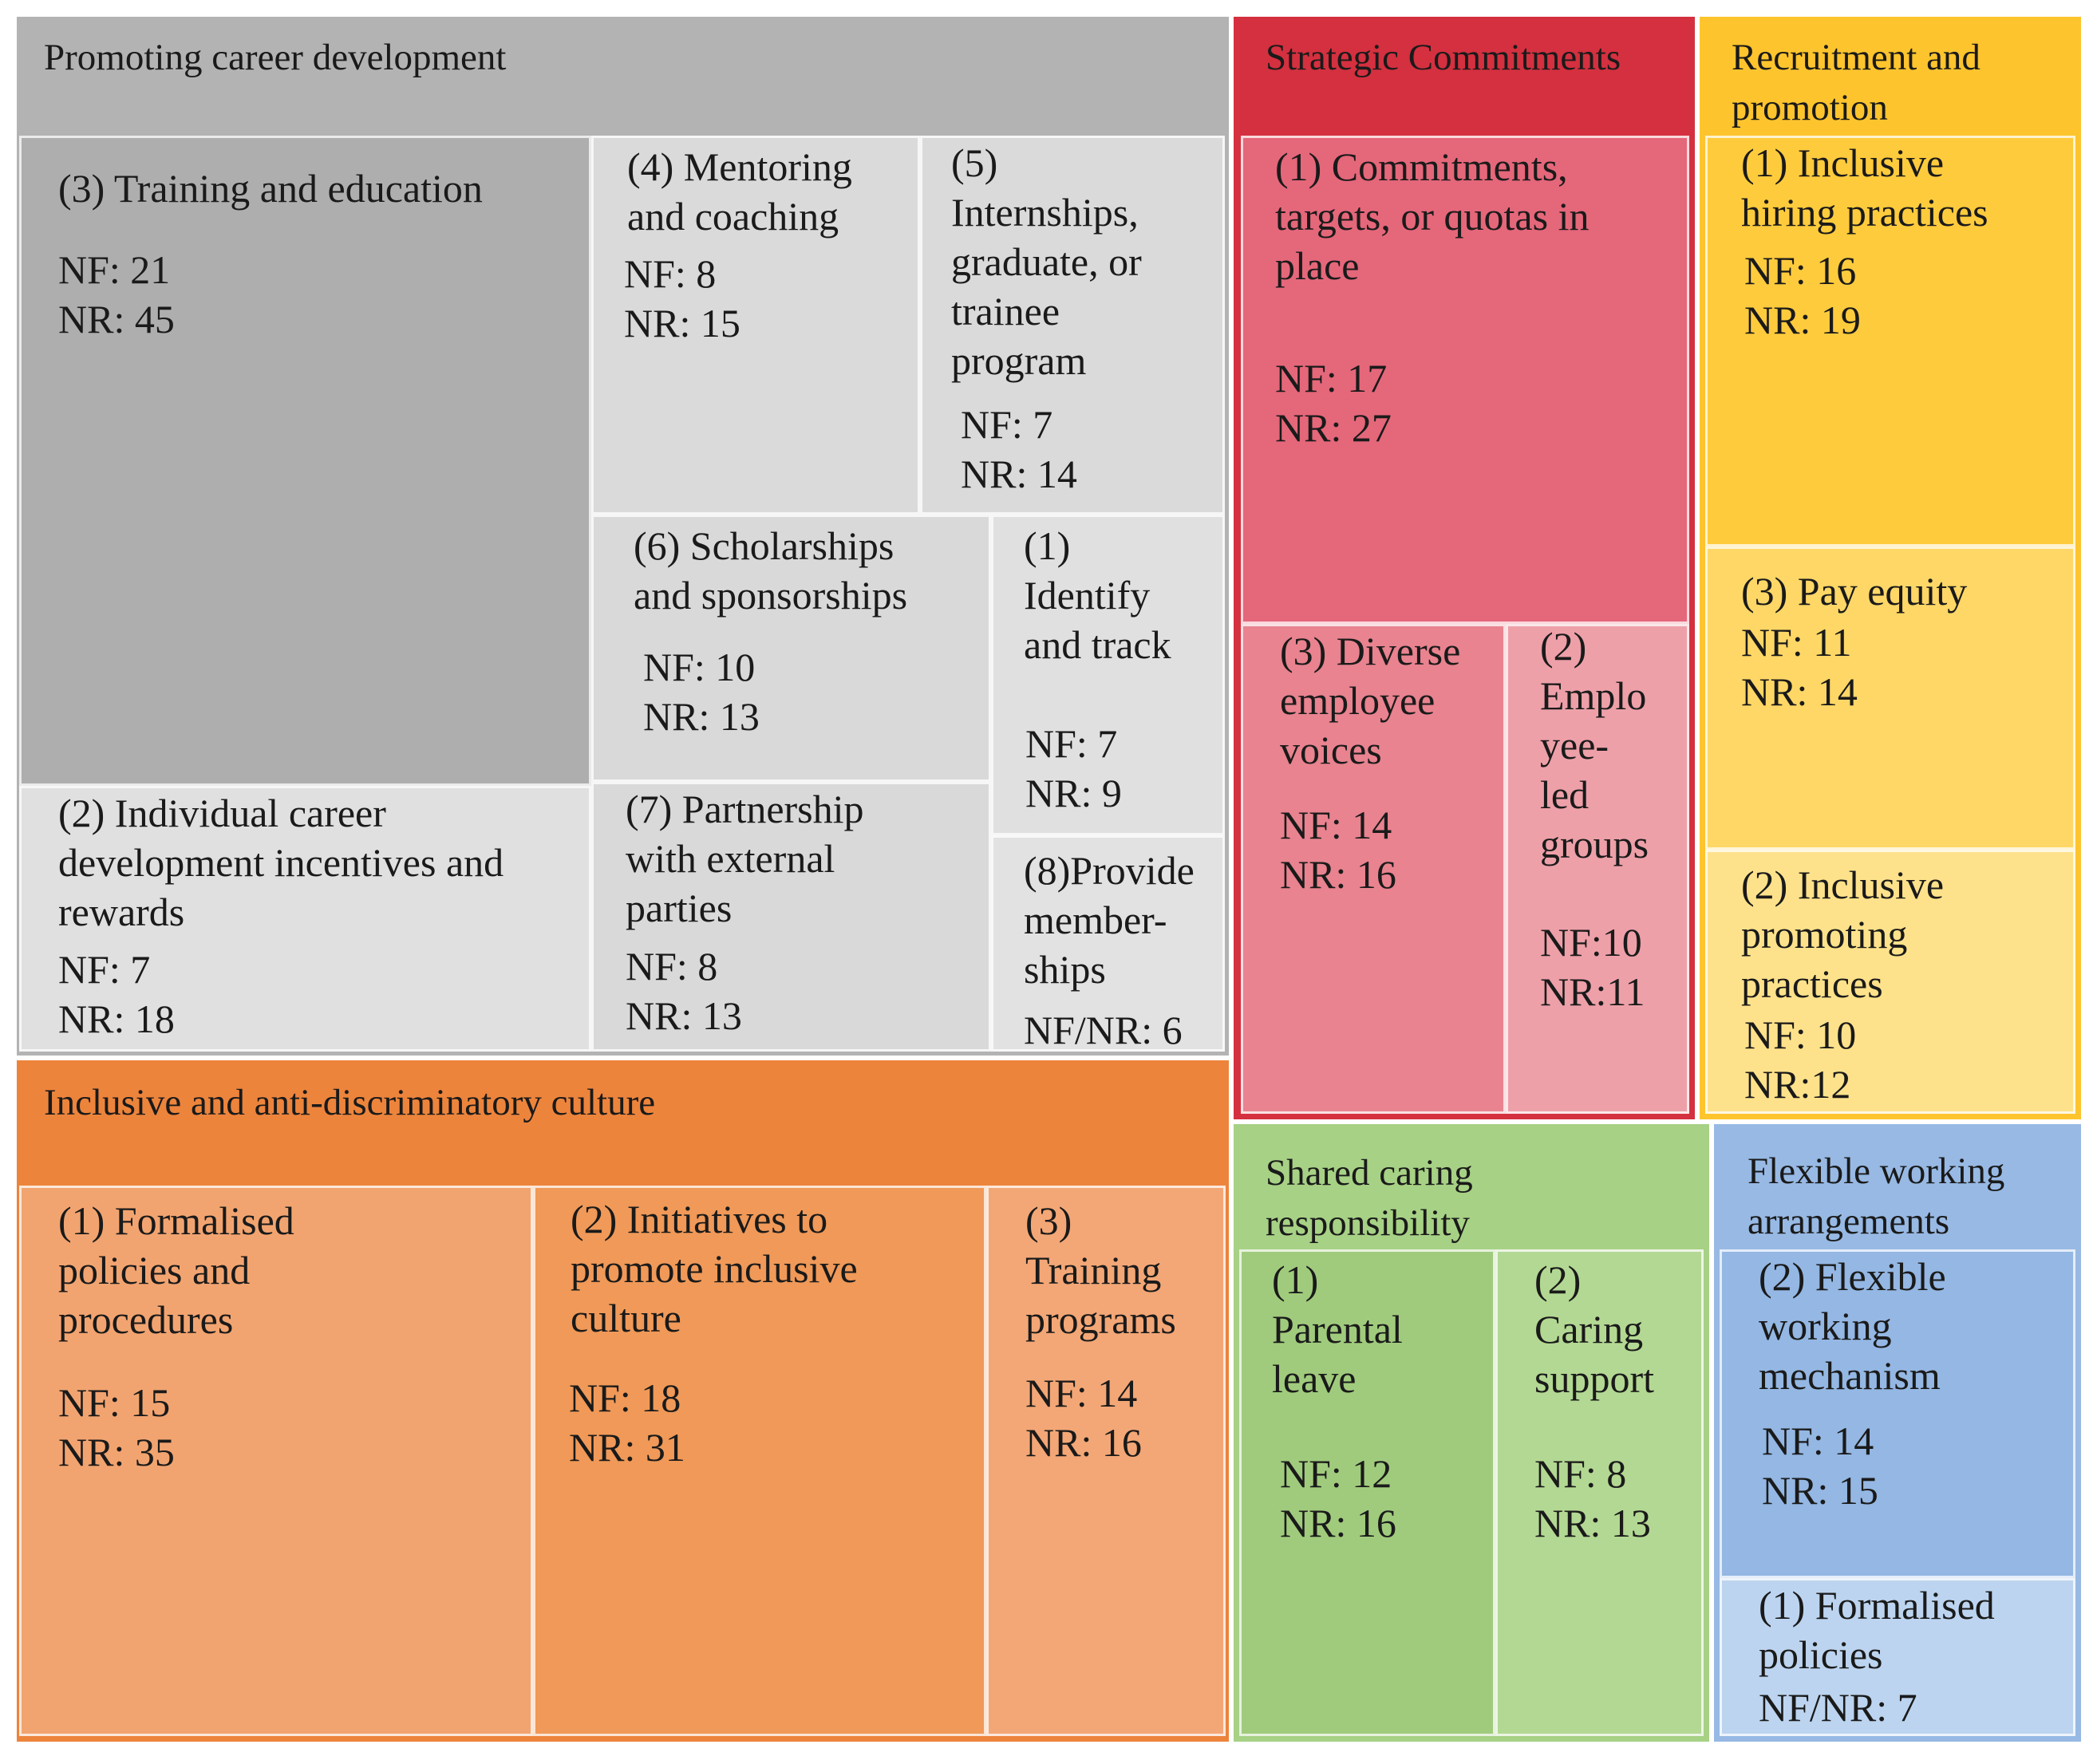 Image resolution: width=2097 pixels, height=1764 pixels. Describe the element at coordinates (176, 1270) in the screenshot. I see `cell-label: (1) Formalised policies and procedures` at that location.